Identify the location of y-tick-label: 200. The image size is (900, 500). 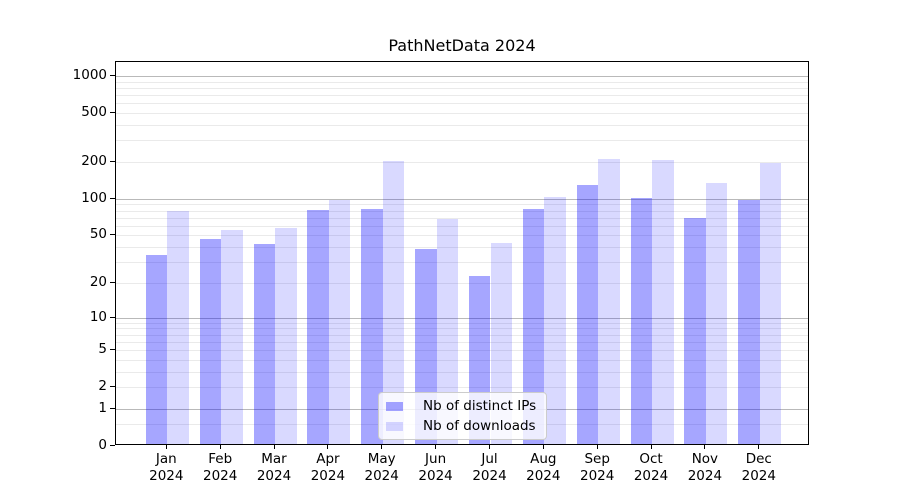
(94, 160).